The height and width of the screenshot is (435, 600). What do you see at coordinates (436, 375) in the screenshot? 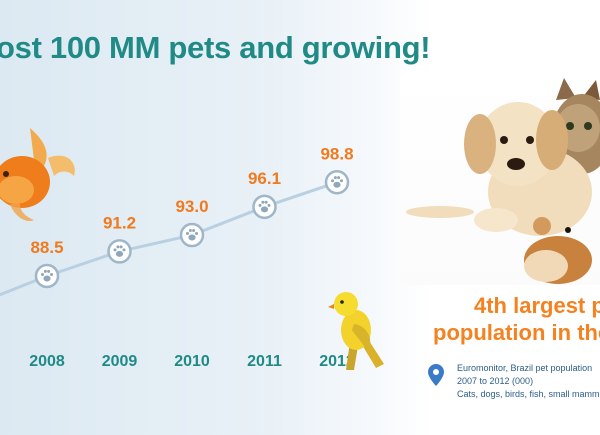
I see `location-pin-icon` at bounding box center [436, 375].